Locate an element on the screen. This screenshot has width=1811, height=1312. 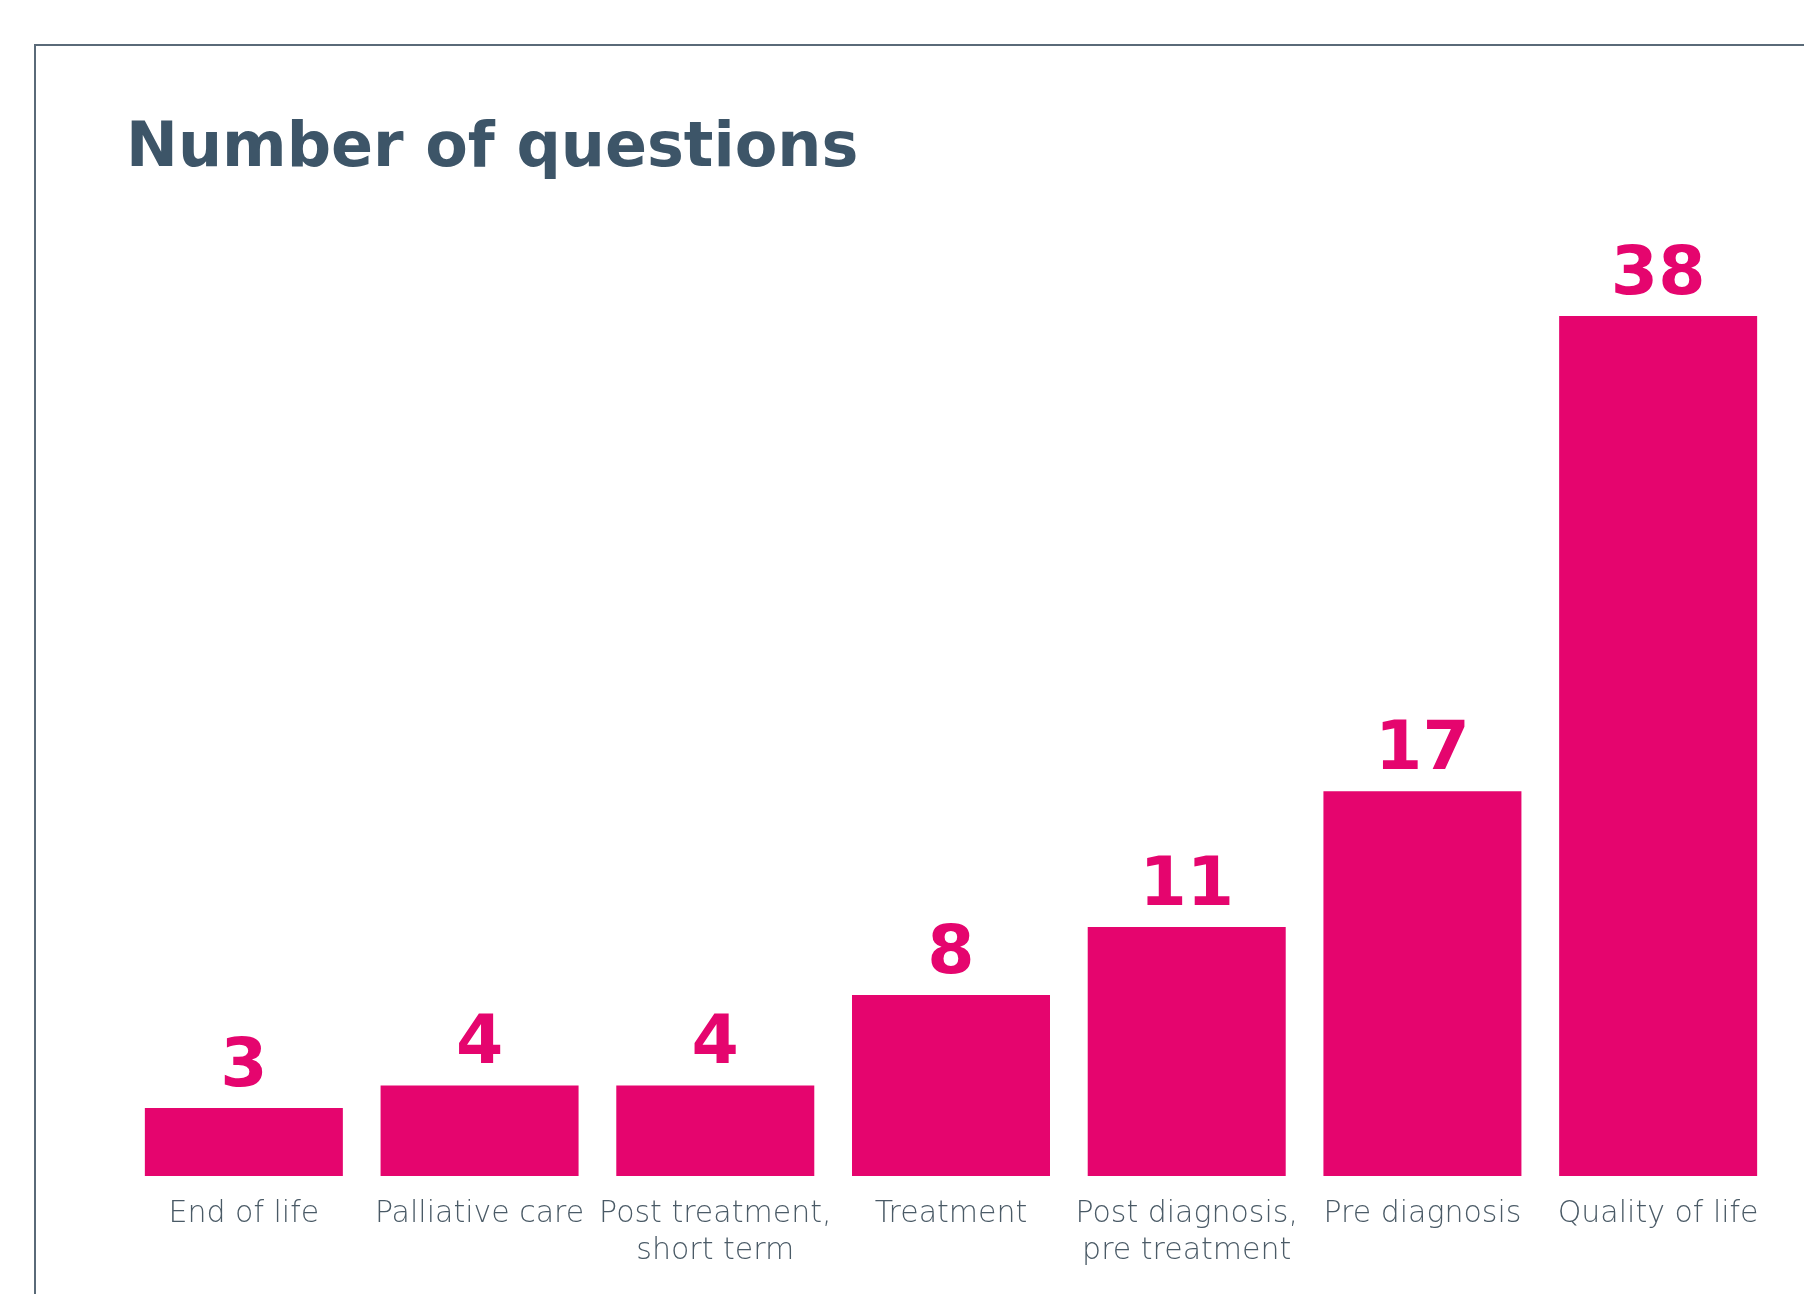
data-label: 3 is located at coordinates (244, 1063).